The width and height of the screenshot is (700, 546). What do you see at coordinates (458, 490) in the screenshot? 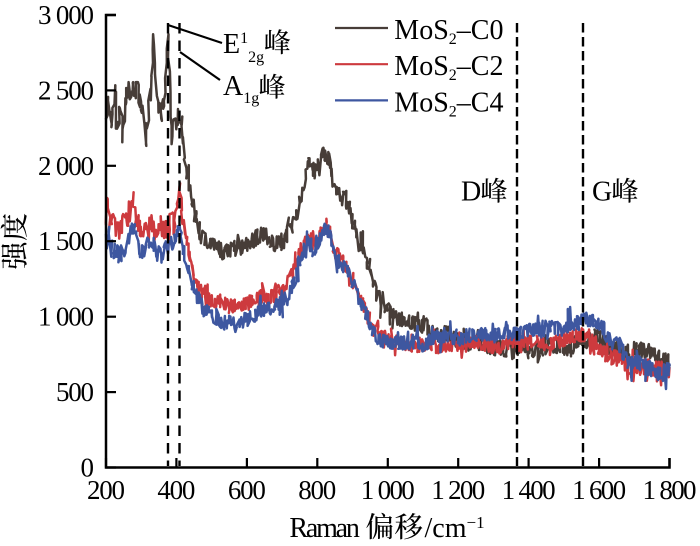
I see `svg-text: 1 200` at bounding box center [458, 490].